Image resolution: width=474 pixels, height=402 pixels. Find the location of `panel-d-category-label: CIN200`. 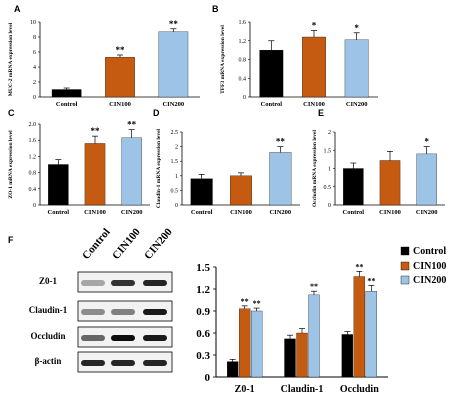

panel-d-category-label: CIN200 is located at coordinates (280, 212).